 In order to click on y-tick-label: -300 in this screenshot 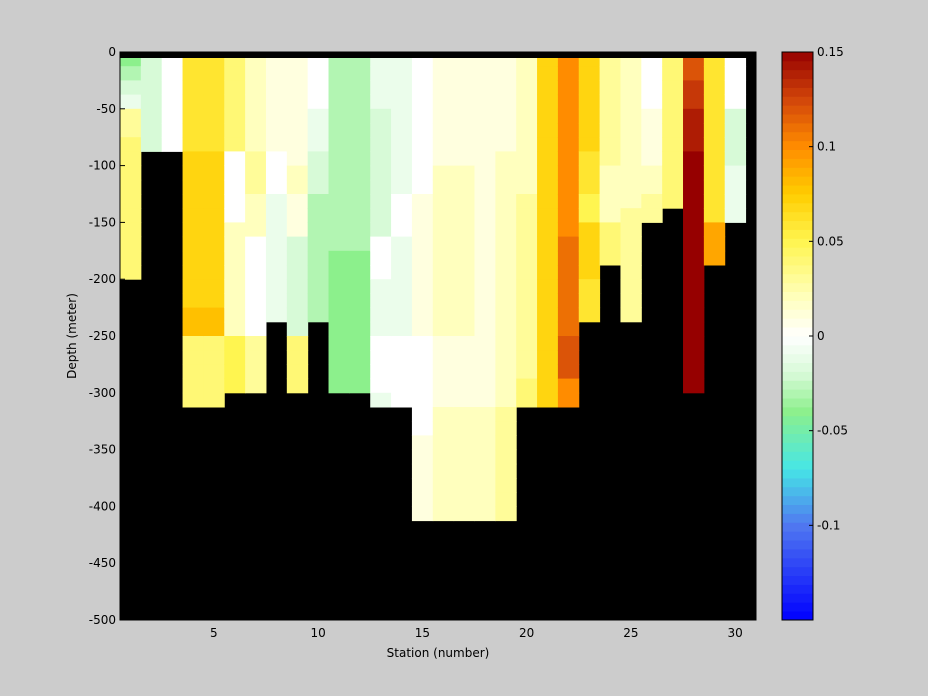, I will do `click(102, 393)`.